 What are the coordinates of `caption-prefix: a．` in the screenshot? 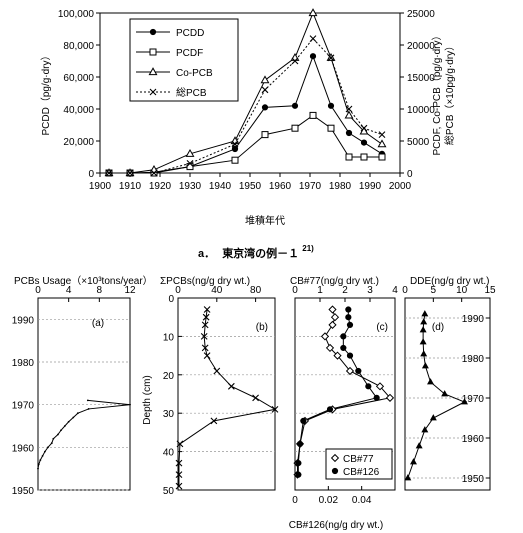 It's located at (206, 254).